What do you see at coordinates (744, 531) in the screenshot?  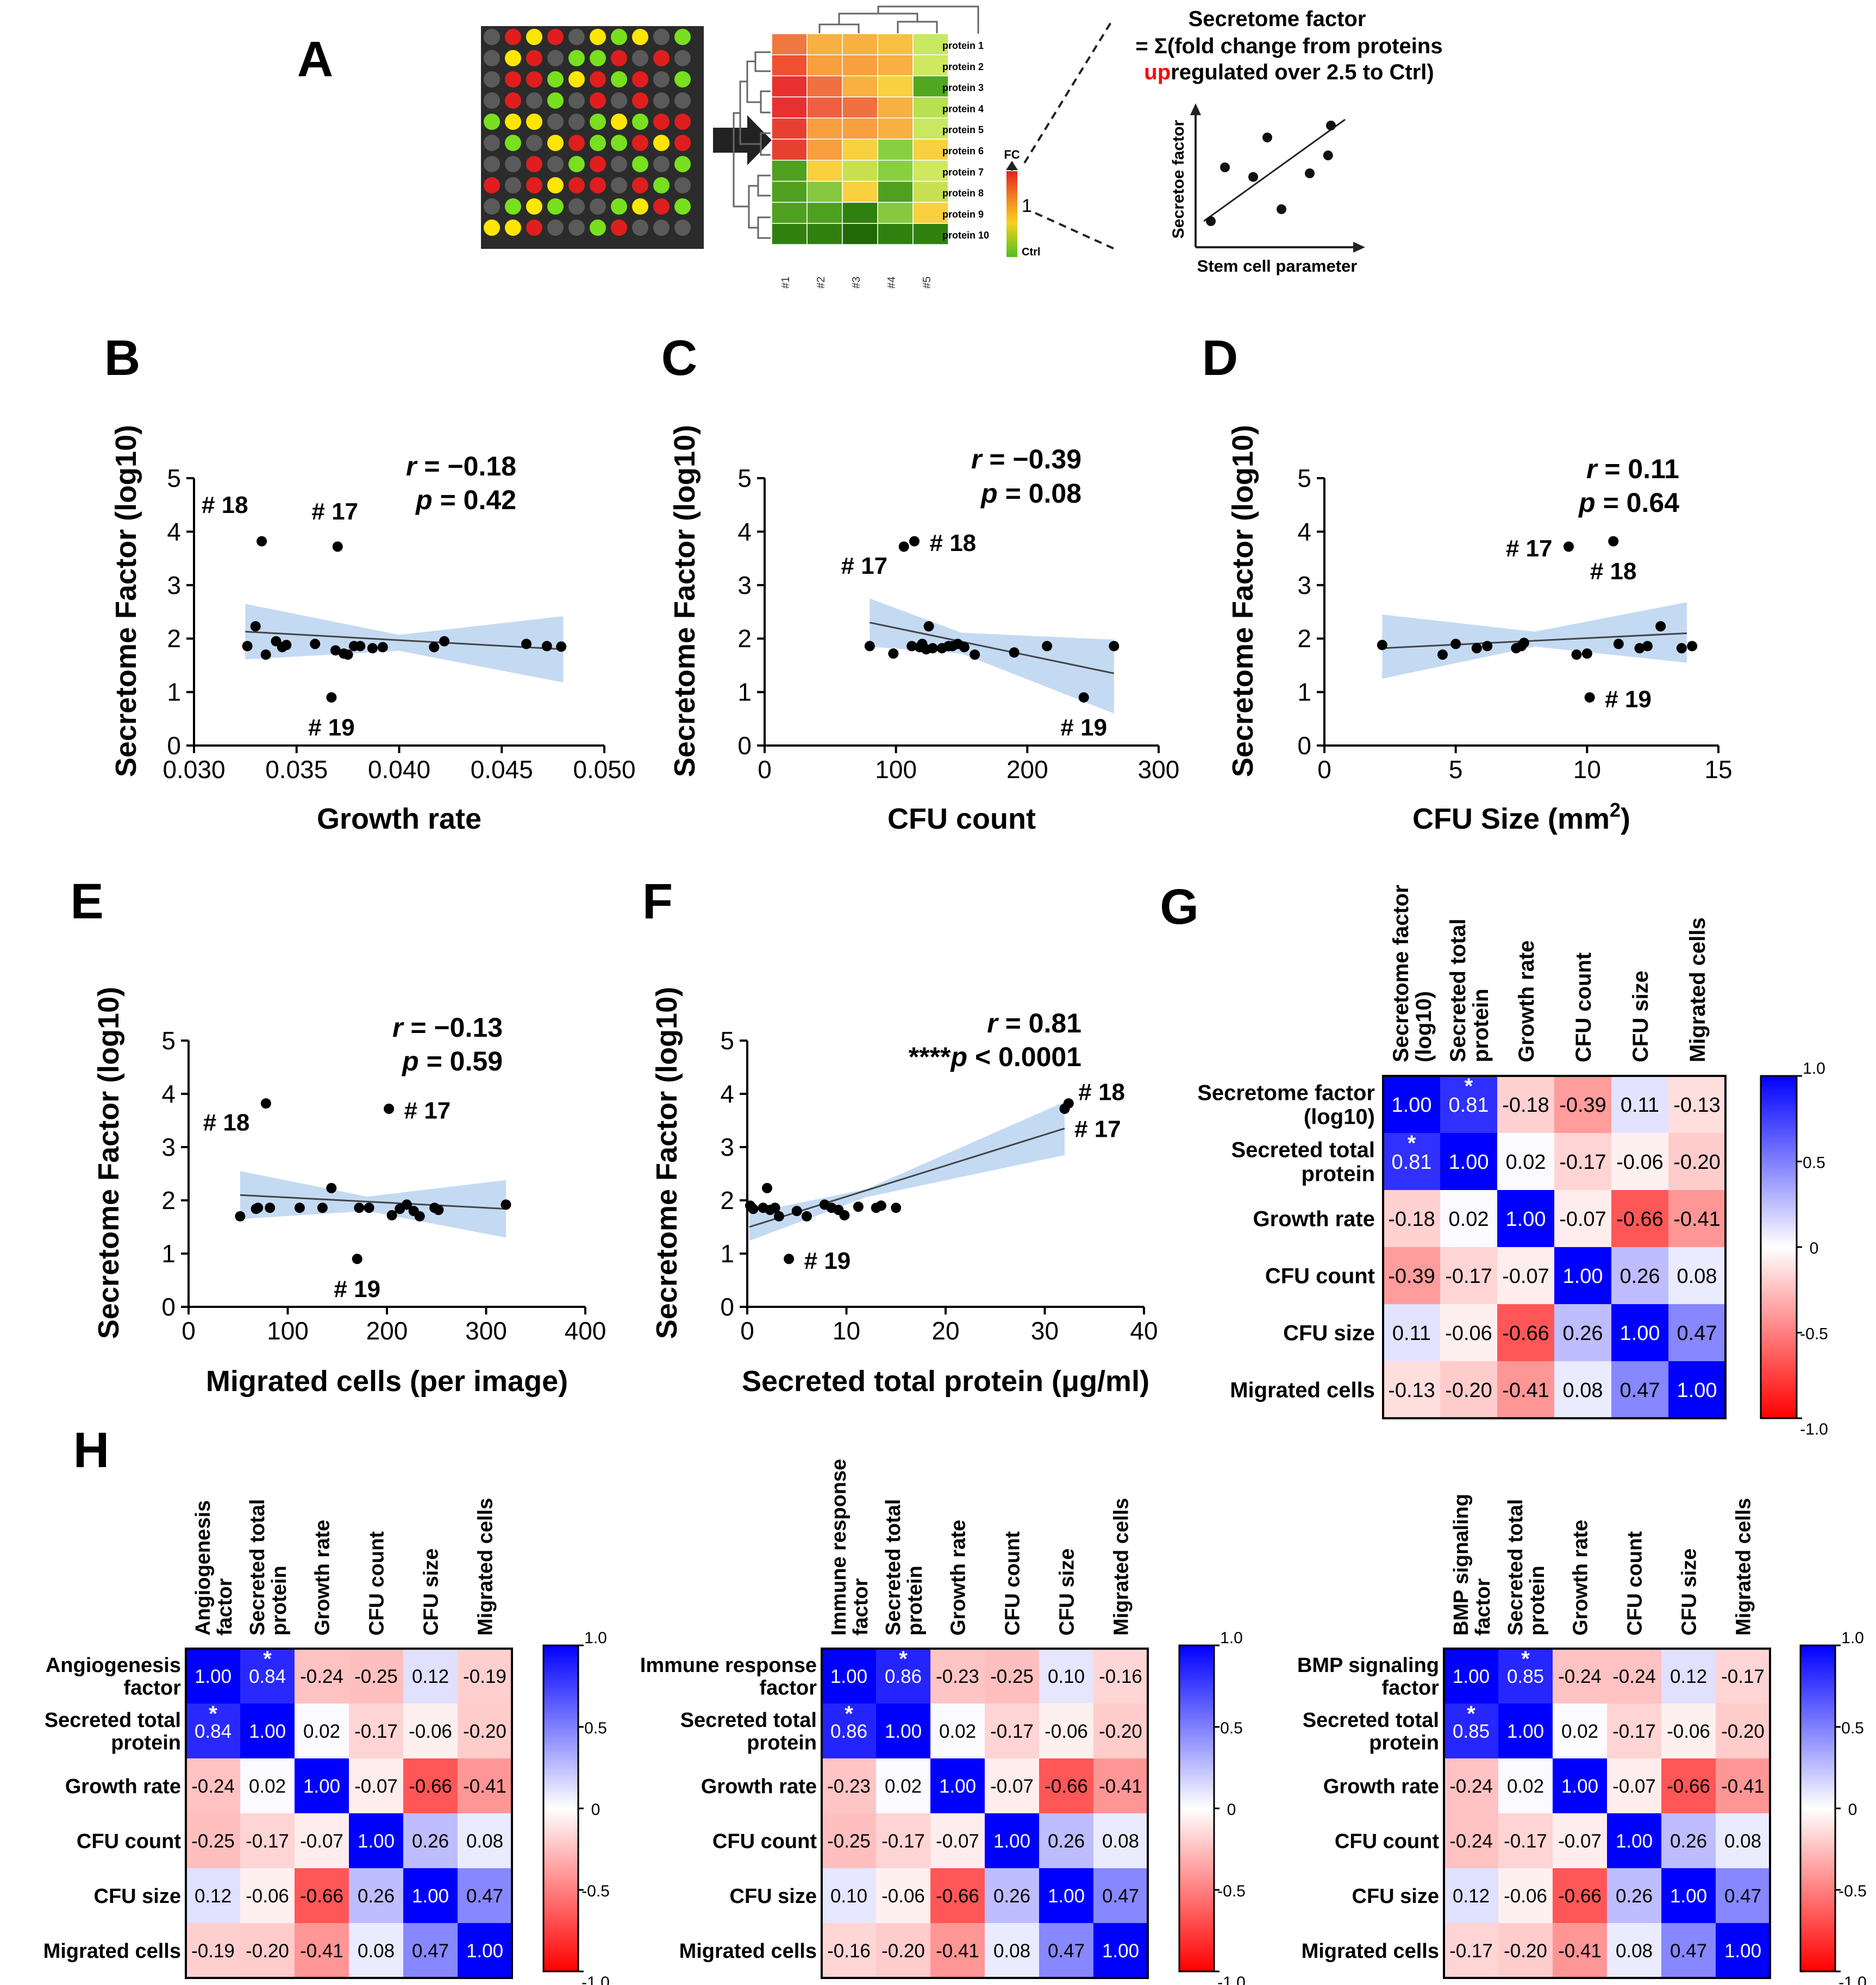 I see `y-tick-label: 4` at bounding box center [744, 531].